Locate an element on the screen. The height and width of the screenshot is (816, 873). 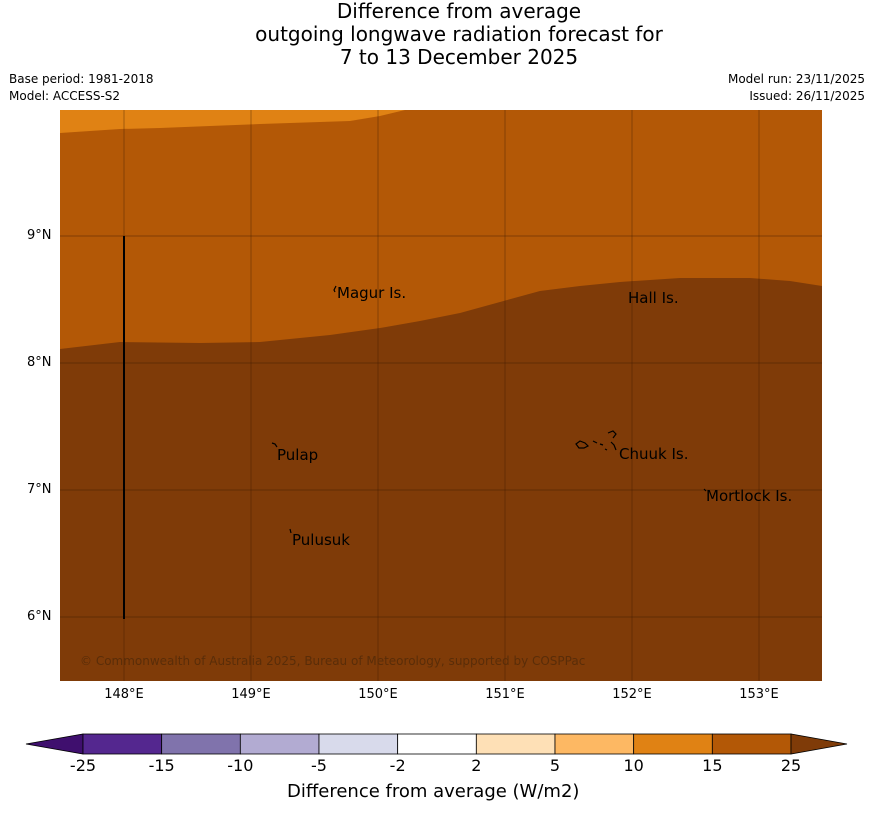
colorbar-tick-label: 5 is located at coordinates (555, 765).